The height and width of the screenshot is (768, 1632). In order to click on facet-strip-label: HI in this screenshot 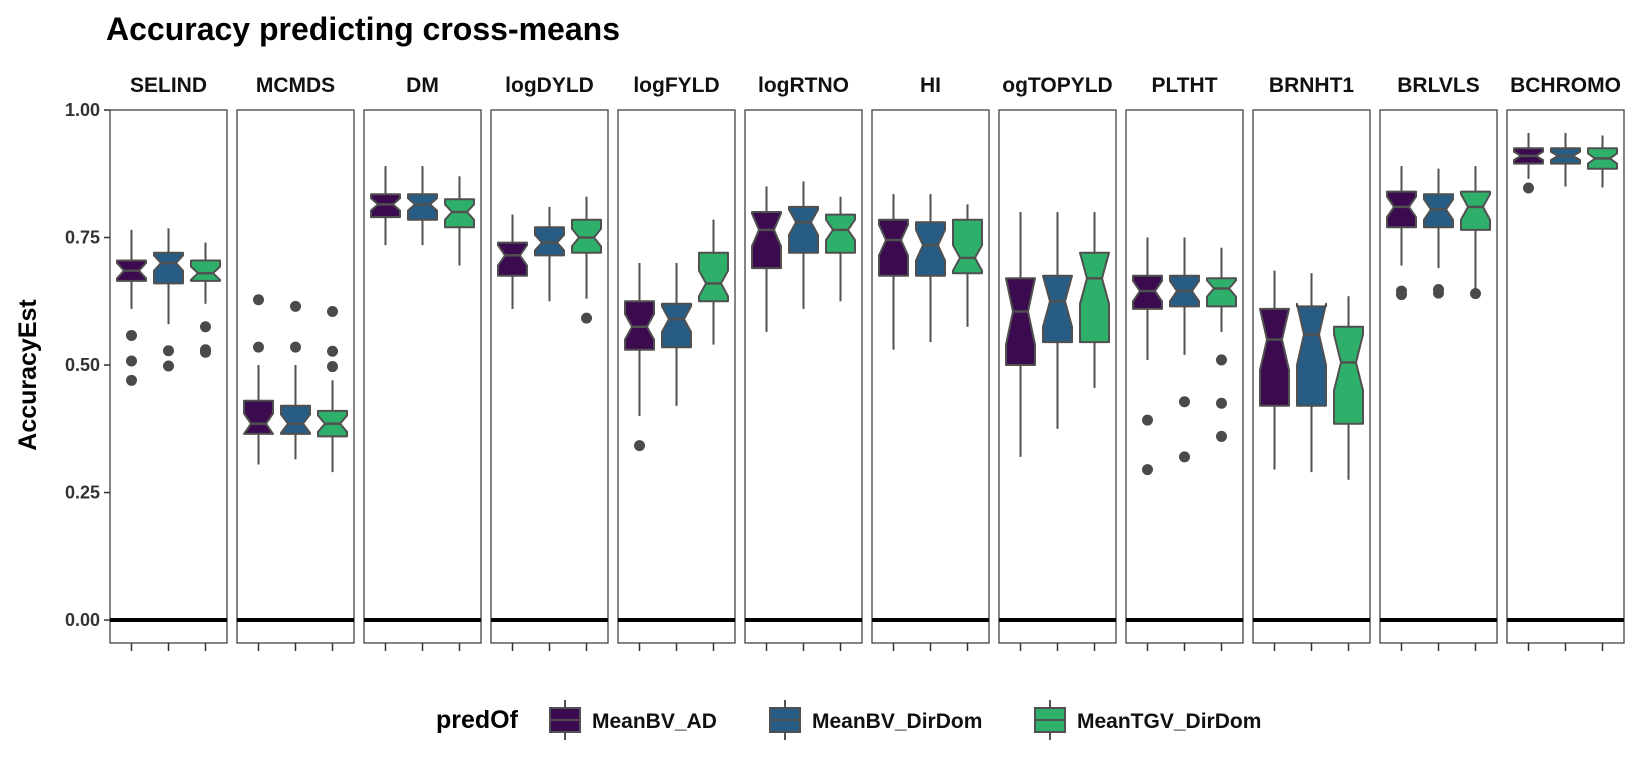, I will do `click(930, 85)`.